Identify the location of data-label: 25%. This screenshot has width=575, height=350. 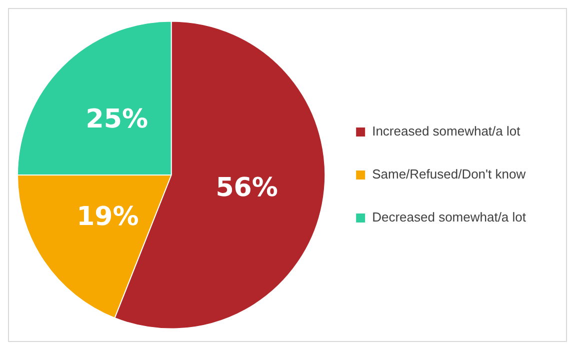
(117, 119).